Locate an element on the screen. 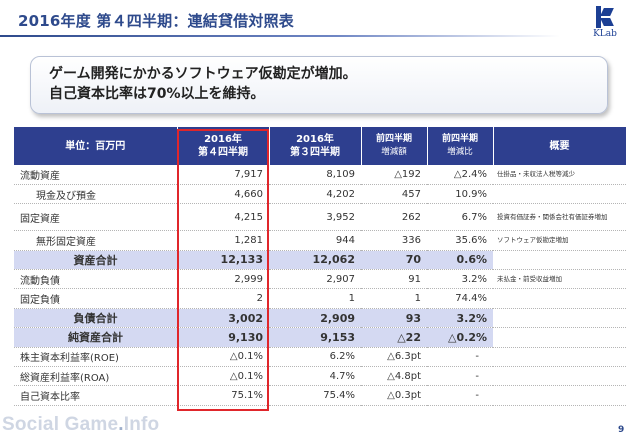 This screenshot has width=640, height=443. cell-diff: △22 is located at coordinates (394, 337).